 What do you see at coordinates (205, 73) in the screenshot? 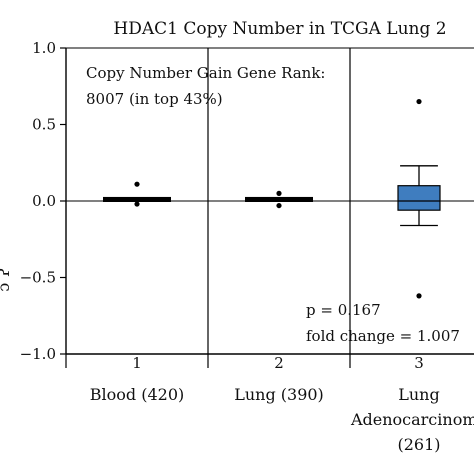
I see `rank-label: Copy Number Gain Gene Rank:` at bounding box center [205, 73].